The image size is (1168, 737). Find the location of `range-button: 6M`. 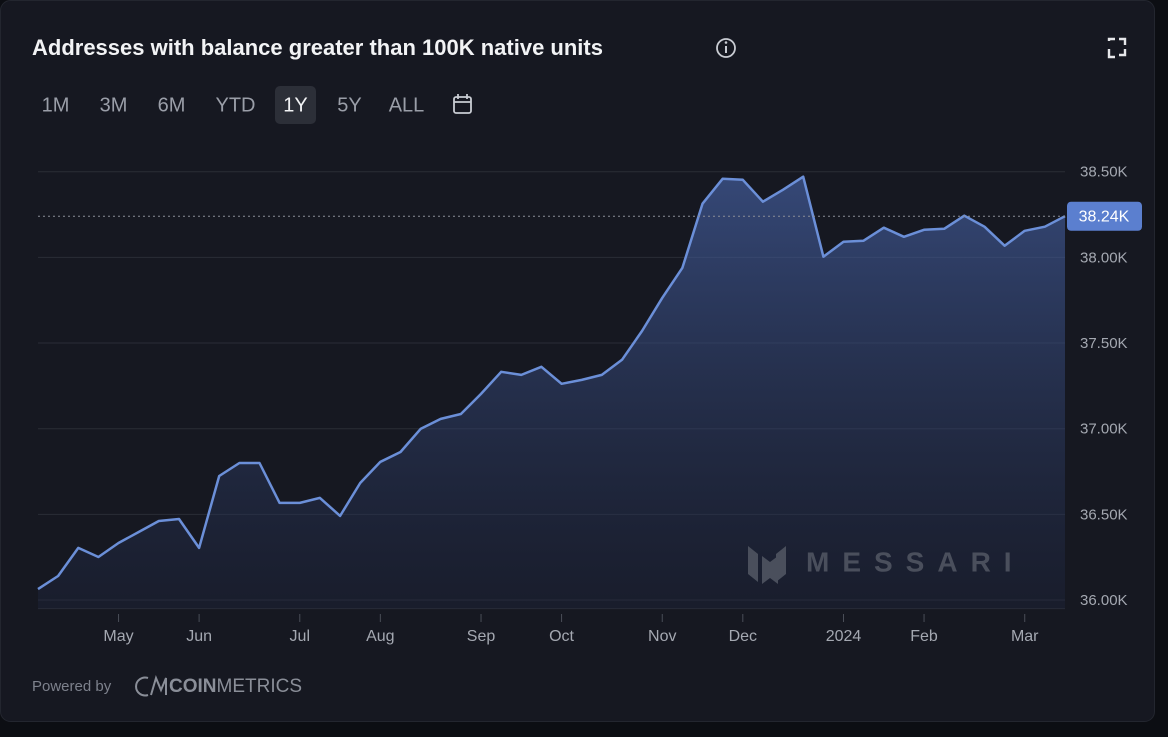

range-button: 6M is located at coordinates (172, 105).